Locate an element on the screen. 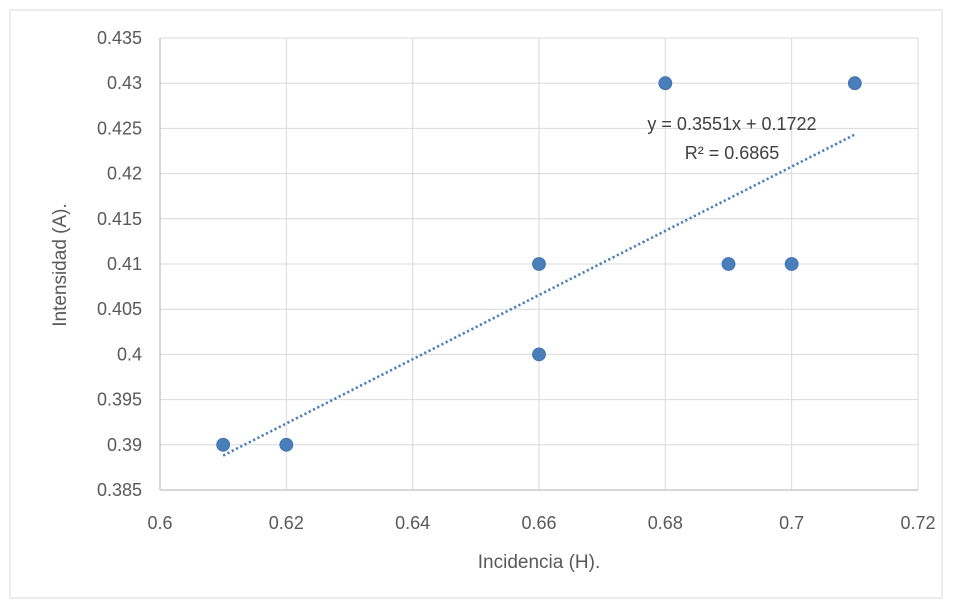 This screenshot has height=605, width=954. x-tick-label: 0.66 is located at coordinates (538, 523).